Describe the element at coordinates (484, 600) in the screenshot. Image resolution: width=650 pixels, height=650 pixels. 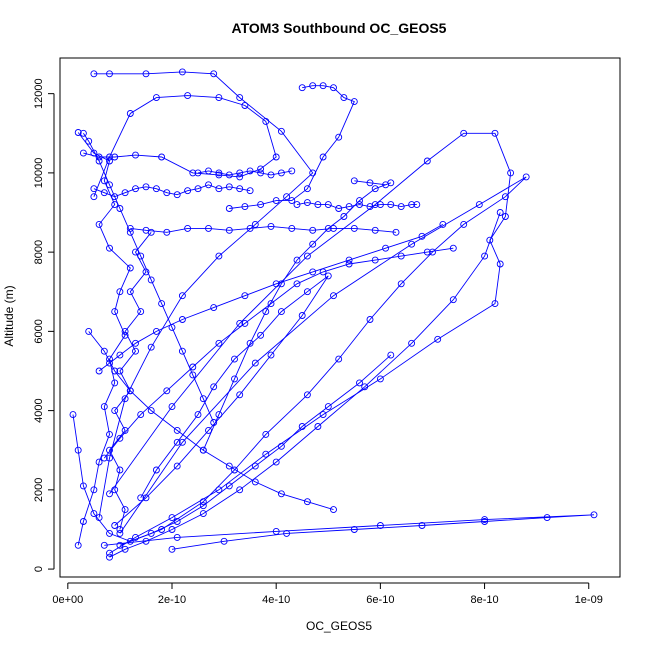
I see `x-tick-label: 8e-10` at that location.